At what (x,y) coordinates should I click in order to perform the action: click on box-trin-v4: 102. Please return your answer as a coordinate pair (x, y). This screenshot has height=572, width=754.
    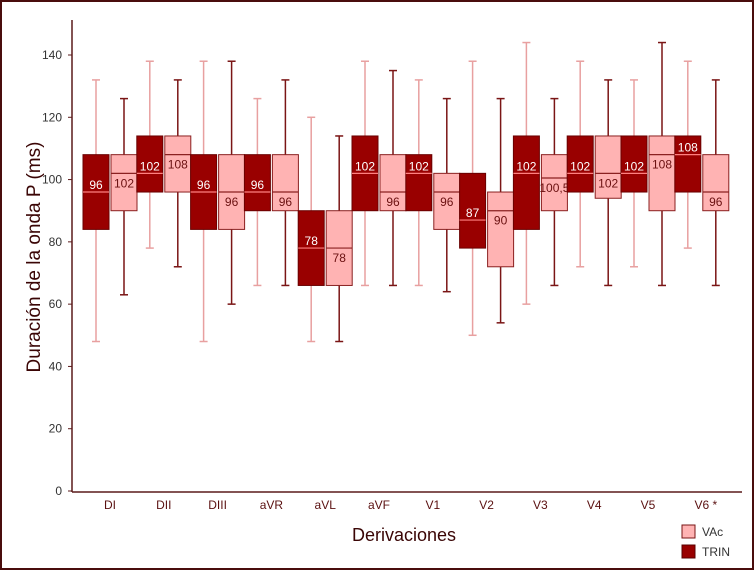
    Looking at the image, I should click on (580, 164).